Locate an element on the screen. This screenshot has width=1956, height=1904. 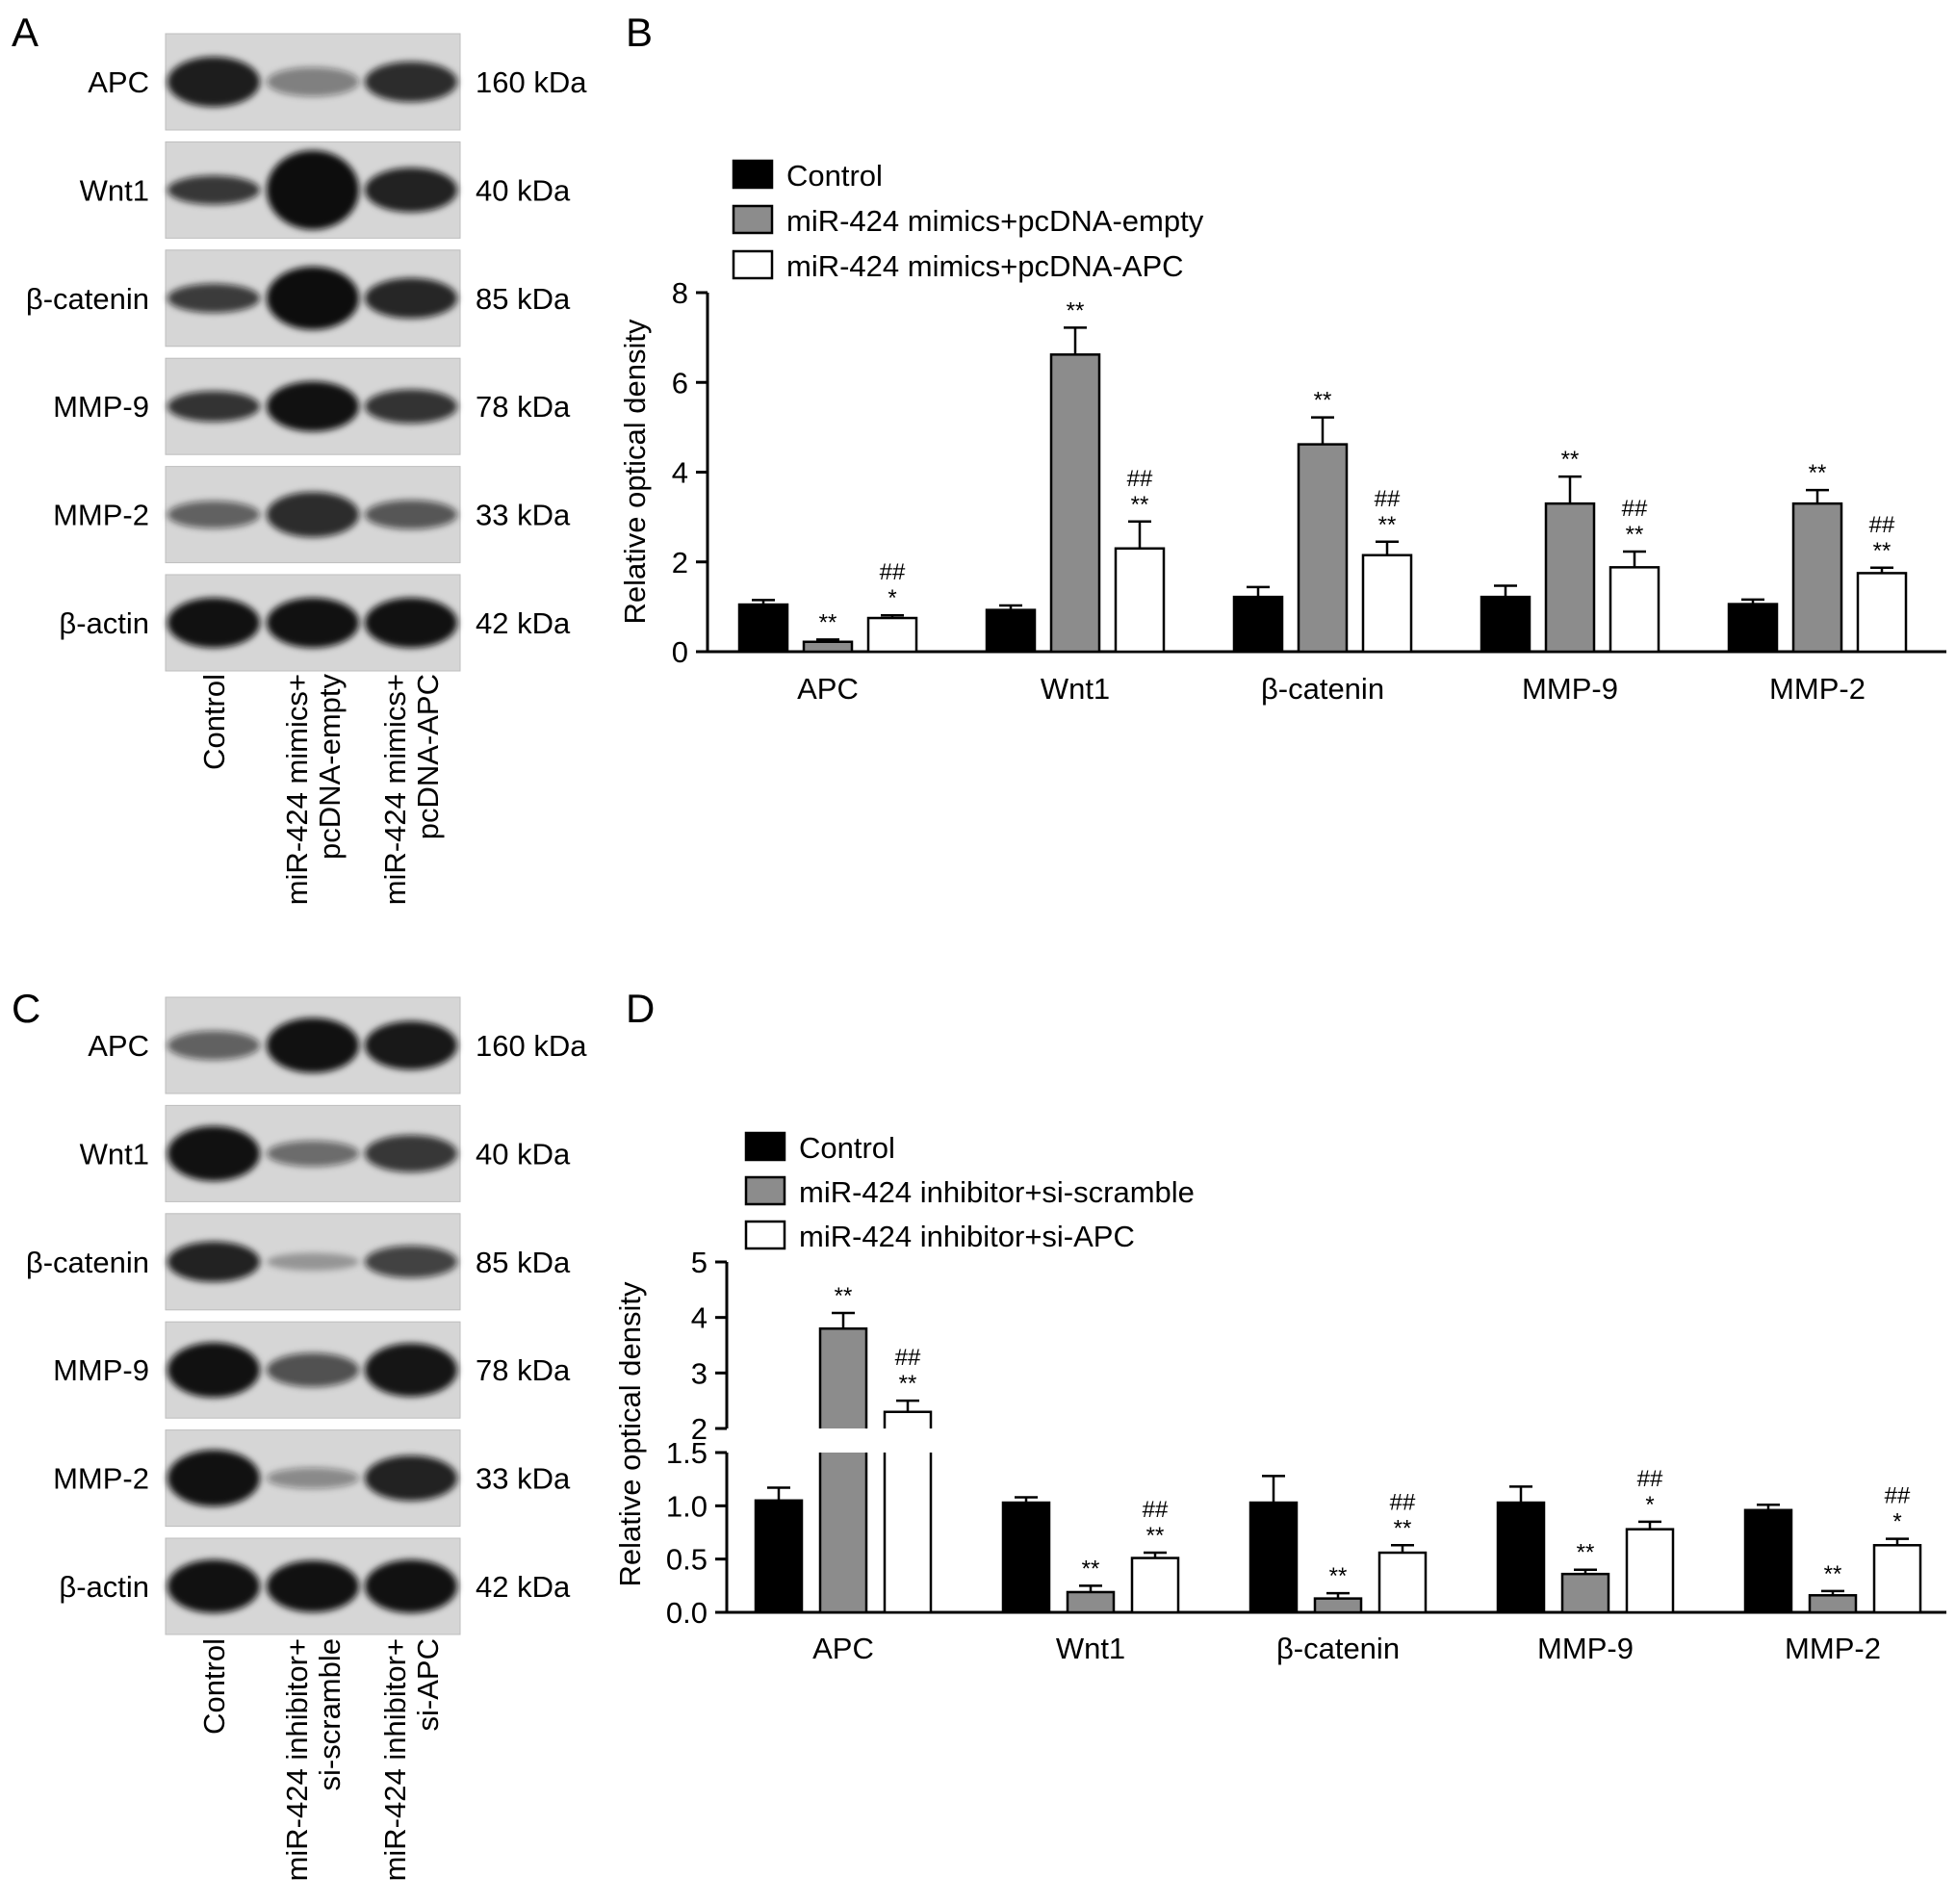
protein-label: APC is located at coordinates (119, 82).